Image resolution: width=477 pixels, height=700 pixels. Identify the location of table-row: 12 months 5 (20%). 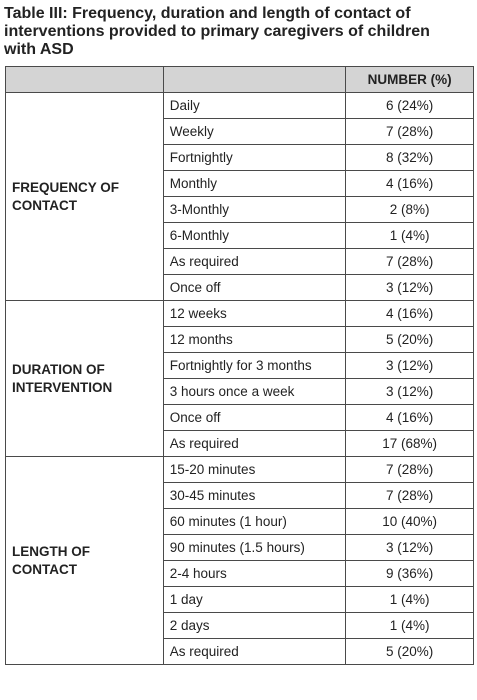
(240, 339).